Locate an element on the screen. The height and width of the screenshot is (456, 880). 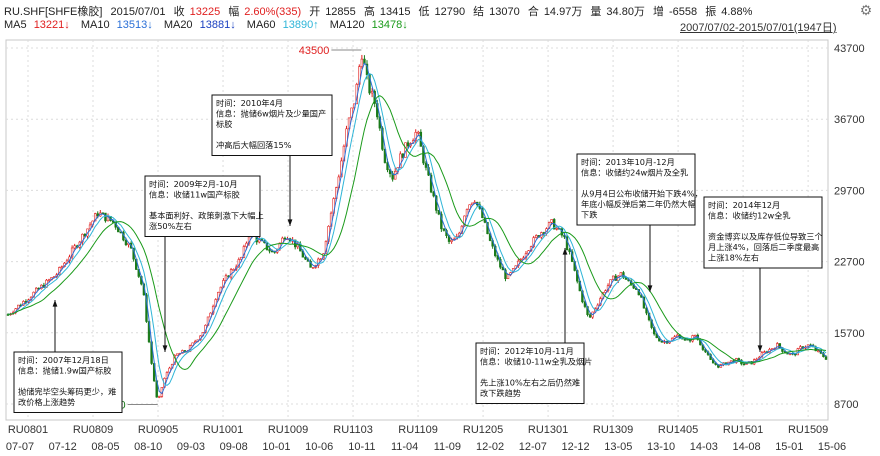
annotation-text: 标胶 is located at coordinates (224, 124).